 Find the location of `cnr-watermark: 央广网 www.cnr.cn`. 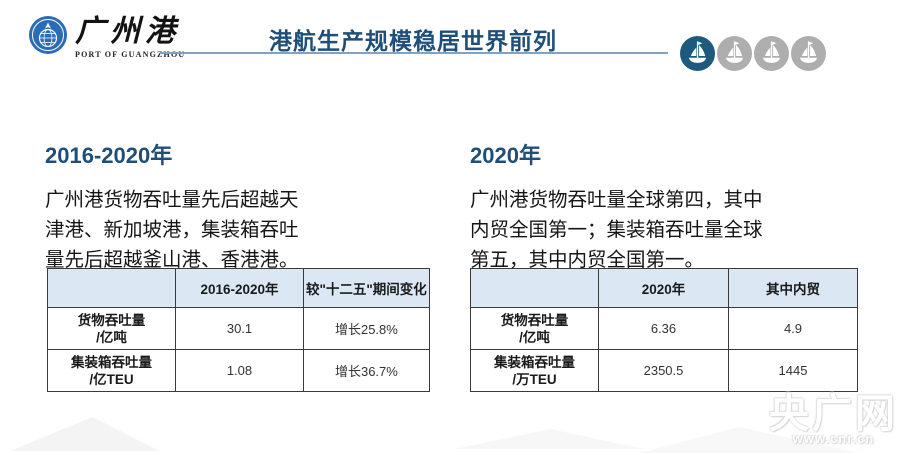

cnr-watermark: 央广网 www.cnr.cn is located at coordinates (833, 419).